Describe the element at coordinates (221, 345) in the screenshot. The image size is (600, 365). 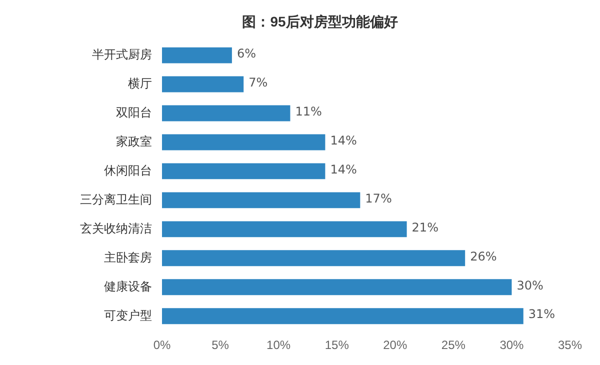
I see `x-tick-label: 5%` at that location.